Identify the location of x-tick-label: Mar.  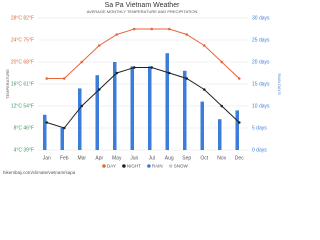
(81, 158).